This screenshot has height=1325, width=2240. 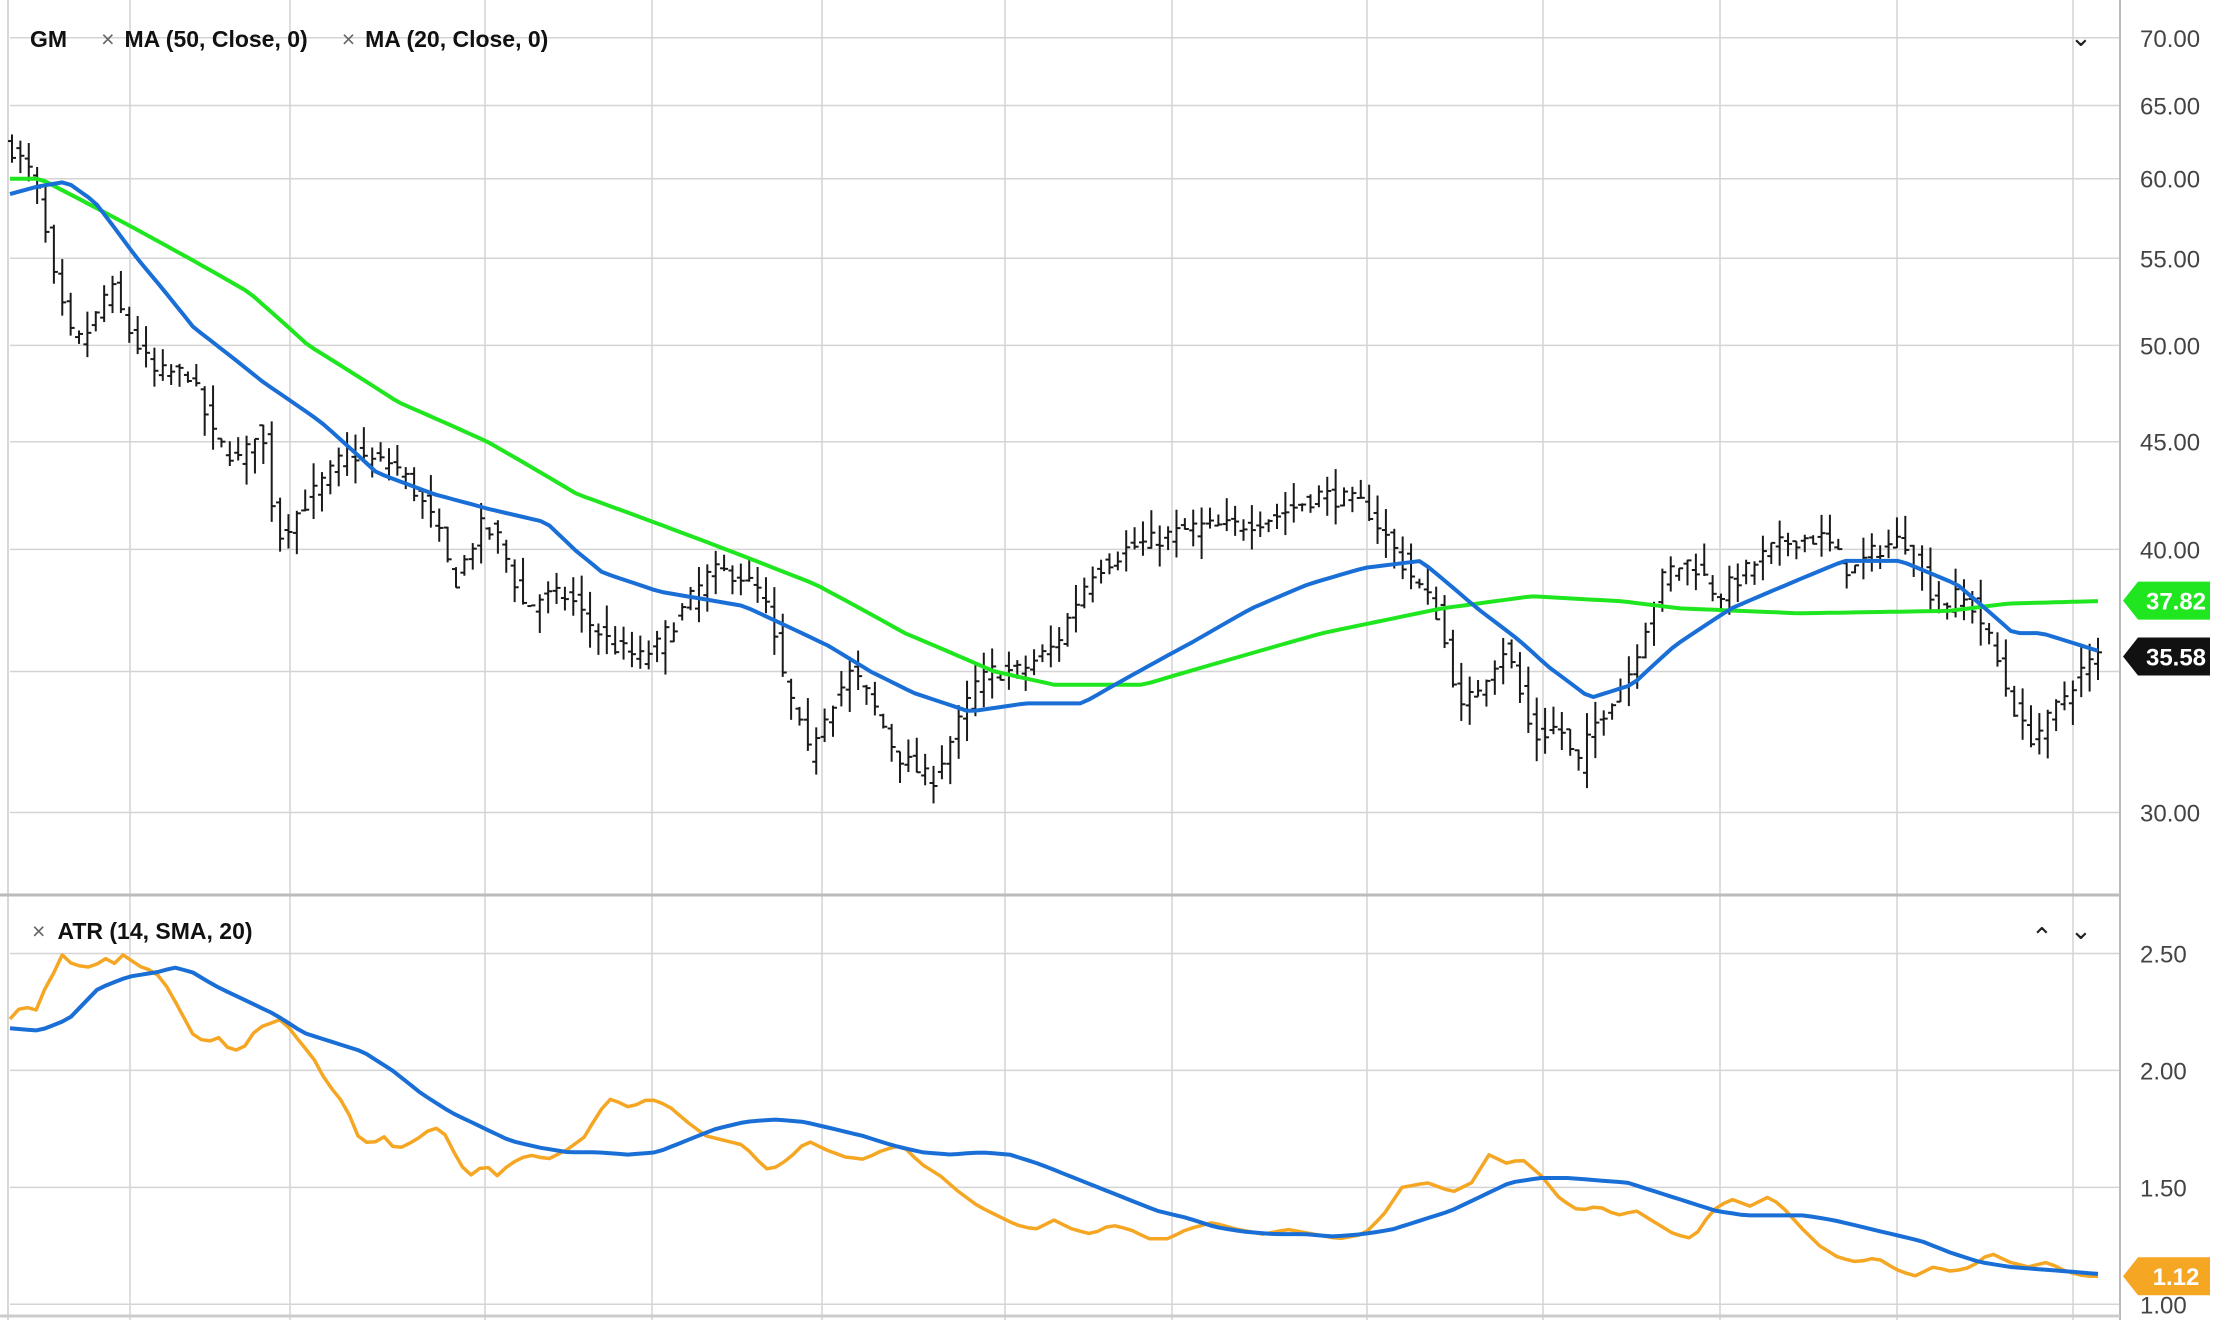 What do you see at coordinates (2081, 37) in the screenshot?
I see `price-panel-collapse-icon: ⌄` at bounding box center [2081, 37].